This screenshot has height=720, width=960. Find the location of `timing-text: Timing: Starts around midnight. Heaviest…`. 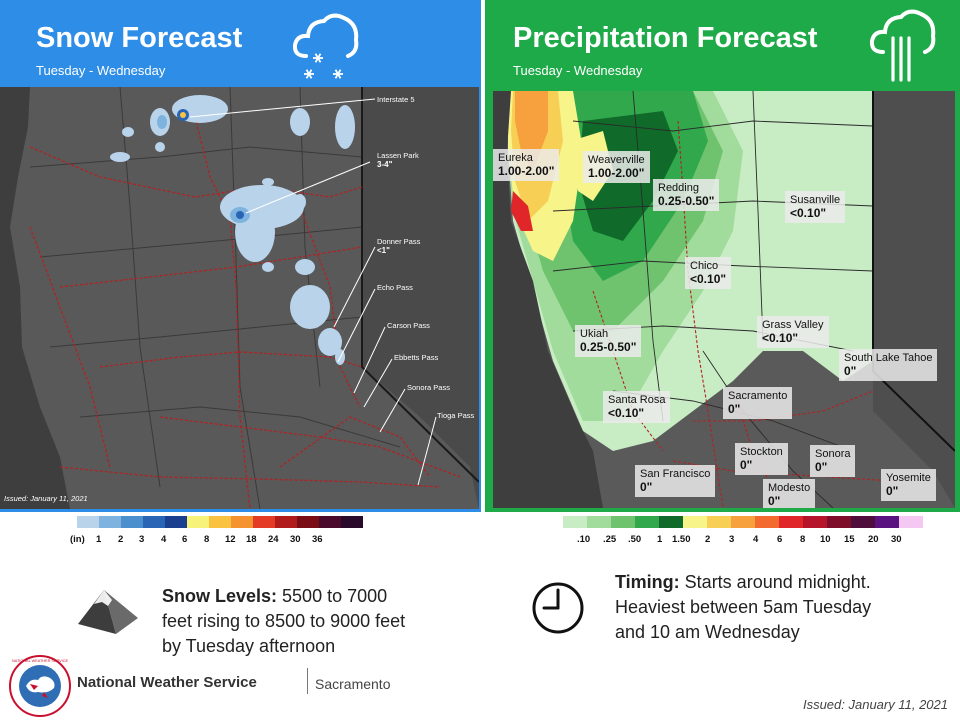

timing-text: Timing: Starts around midnight. Heaviest… is located at coordinates (743, 607).